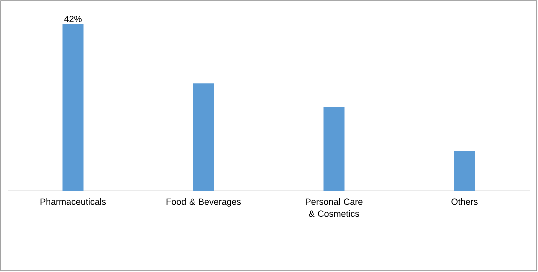 The height and width of the screenshot is (272, 538). Describe the element at coordinates (334, 208) in the screenshot. I see `x-tick-label: Personal Care & Cosmetics` at that location.